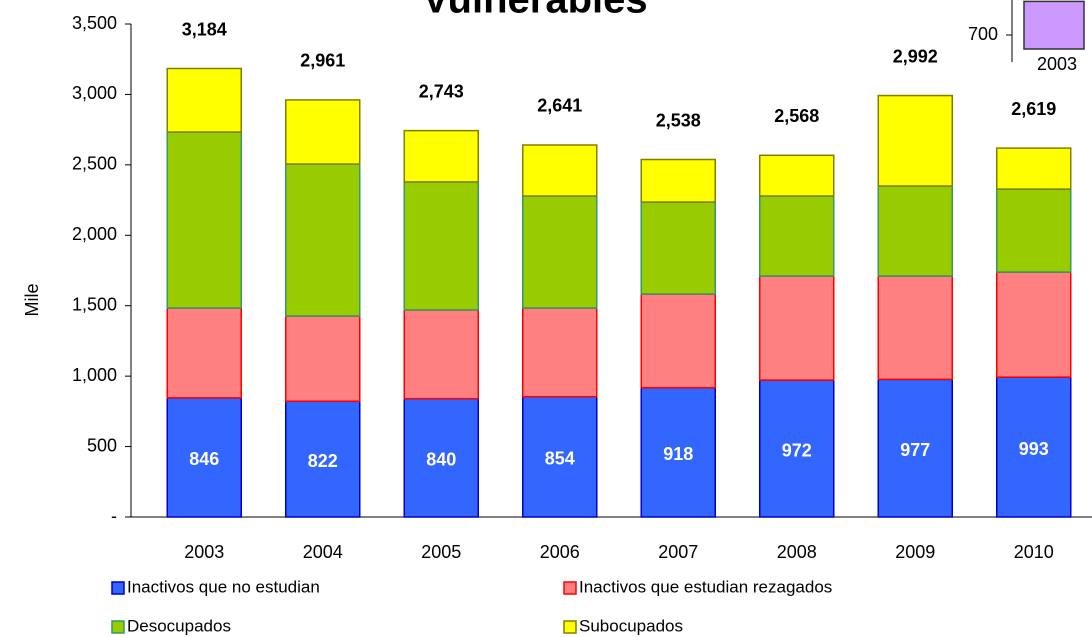 The image size is (1092, 637). What do you see at coordinates (94, 93) in the screenshot?
I see `y-tick-label: 3,000` at bounding box center [94, 93].